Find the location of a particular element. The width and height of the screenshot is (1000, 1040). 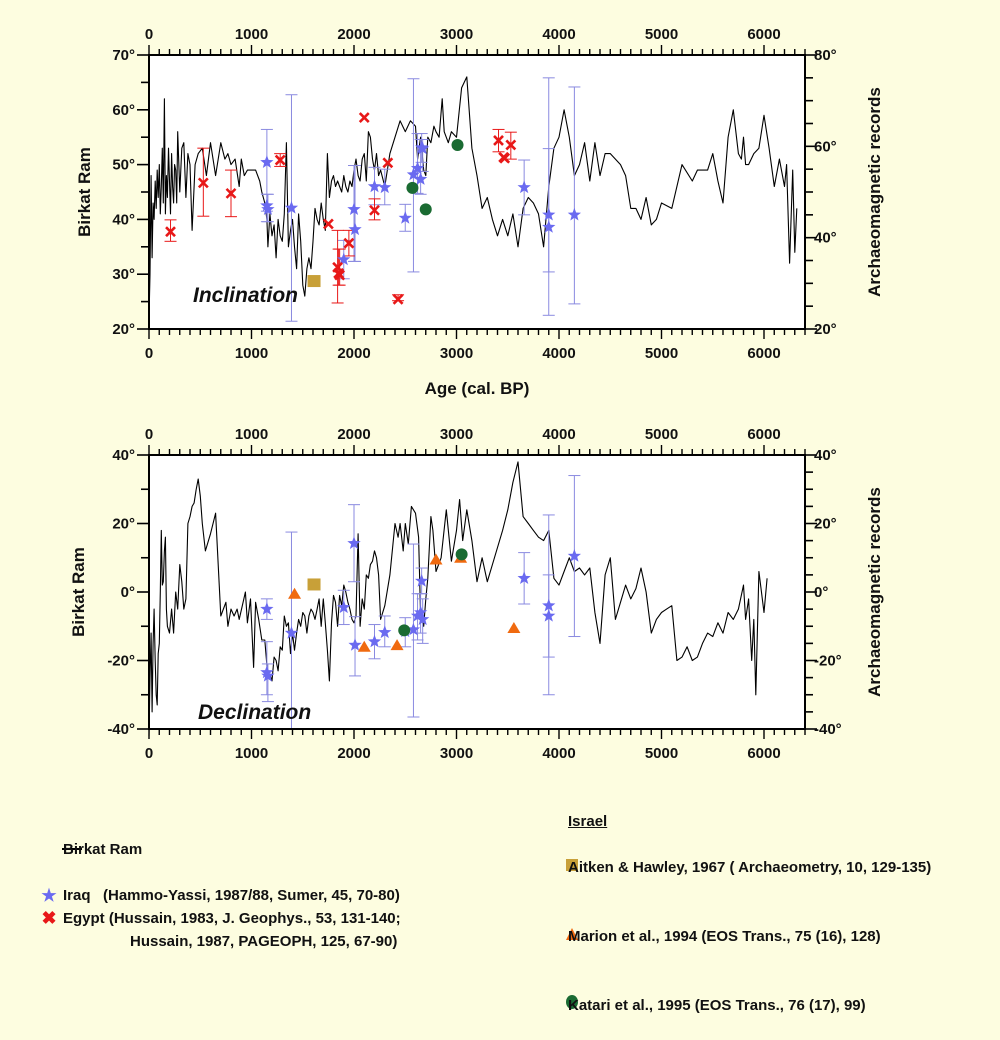

y-left-tick-label: -20° is located at coordinates (121, 661).